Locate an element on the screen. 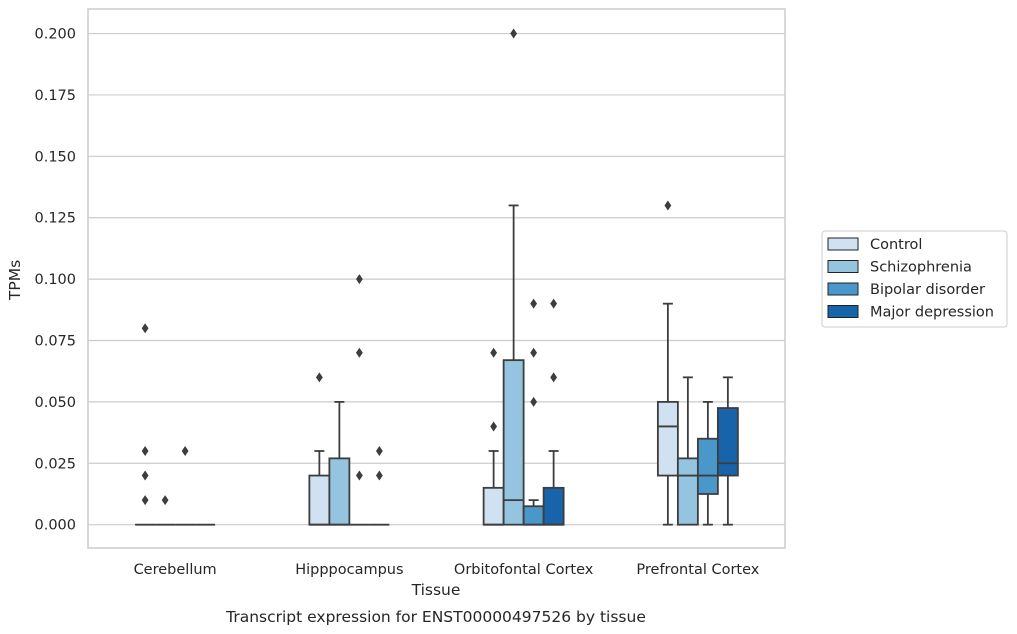  y-tick-label: 0.200 is located at coordinates (55, 35).